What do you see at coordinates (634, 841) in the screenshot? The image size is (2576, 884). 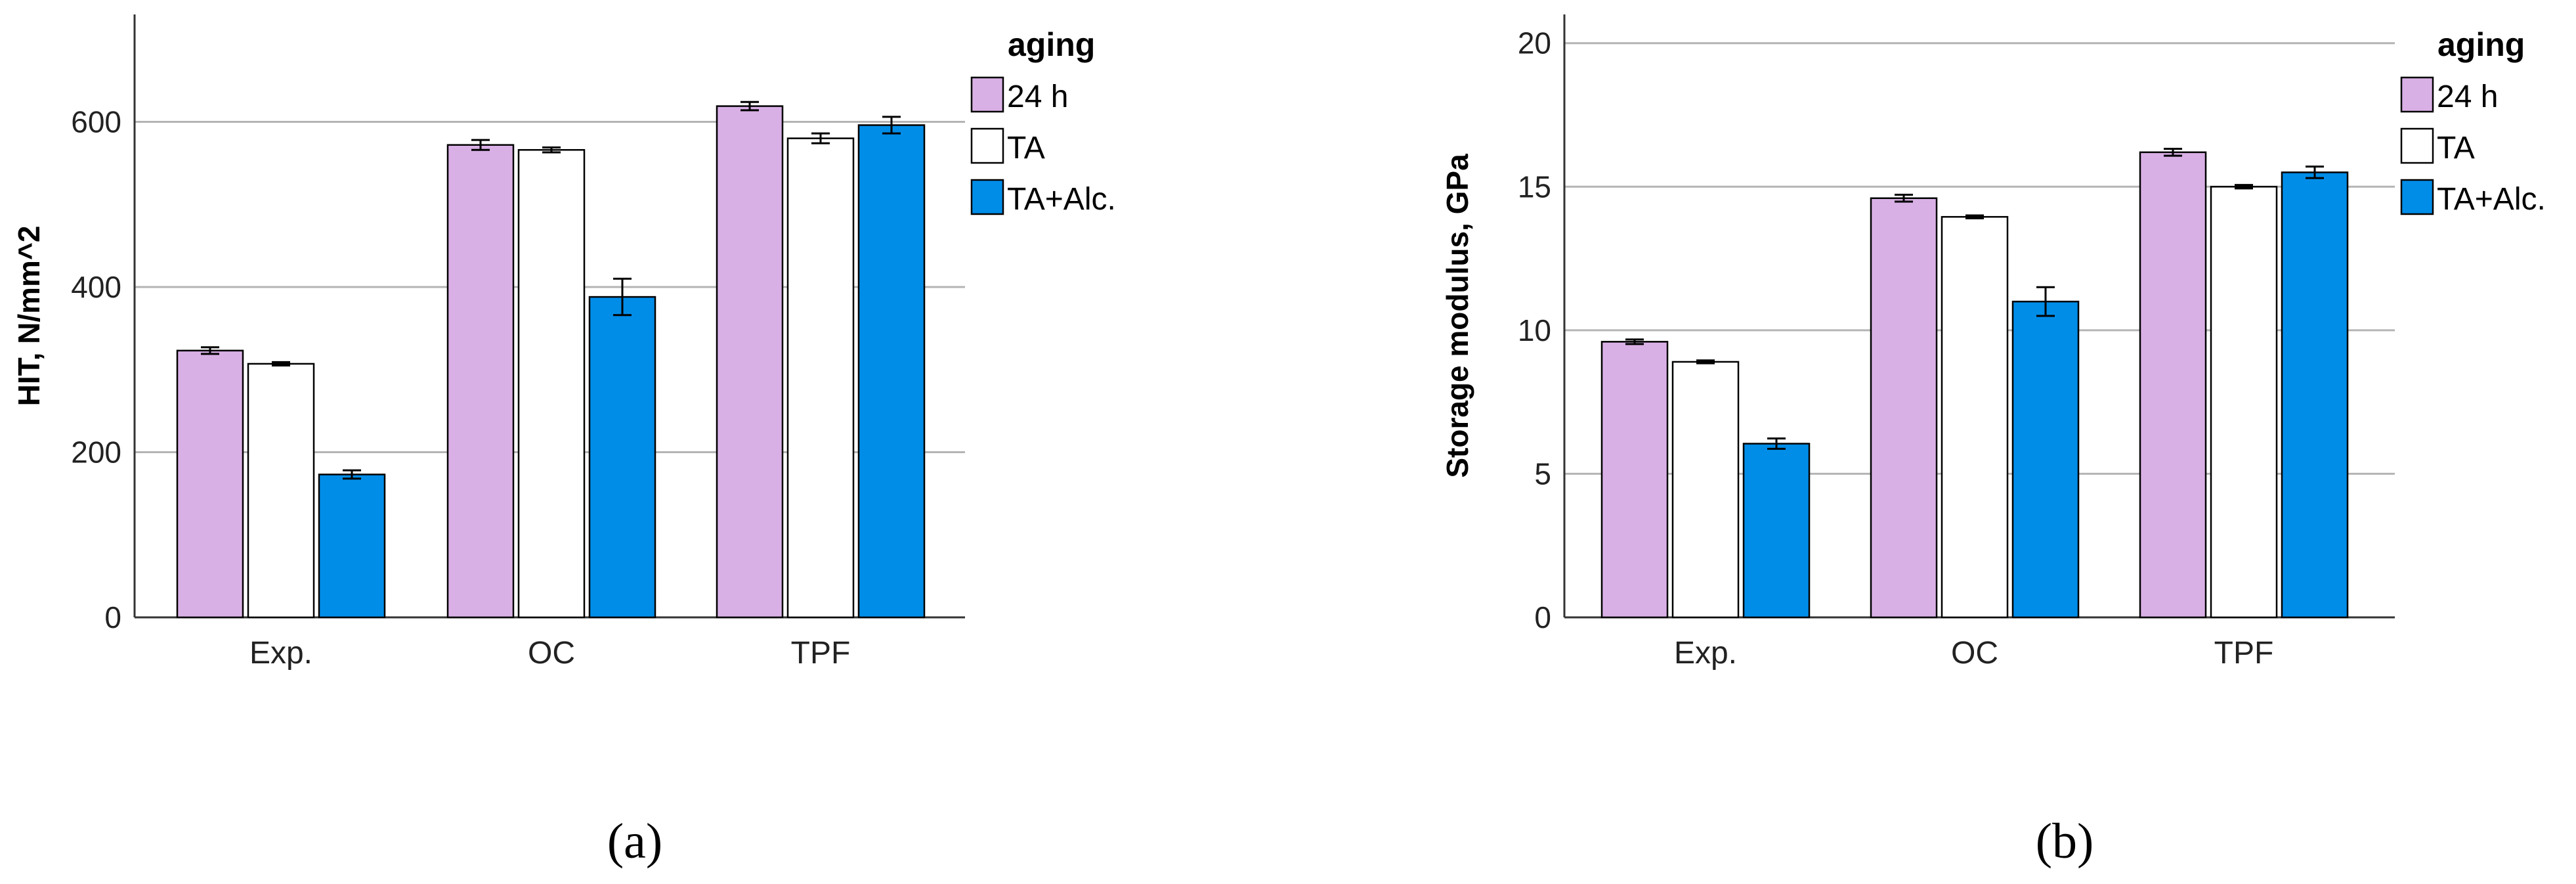 I see `panel-label: (a)` at bounding box center [634, 841].